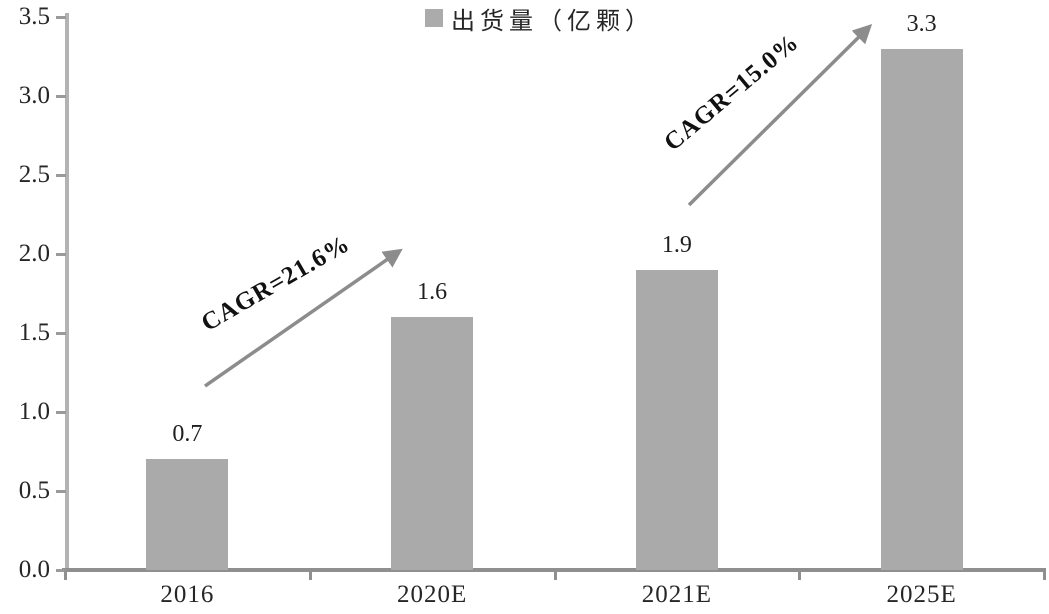 The width and height of the screenshot is (1049, 614). What do you see at coordinates (432, 292) in the screenshot?
I see `bar-value-label: 1.6` at bounding box center [432, 292].